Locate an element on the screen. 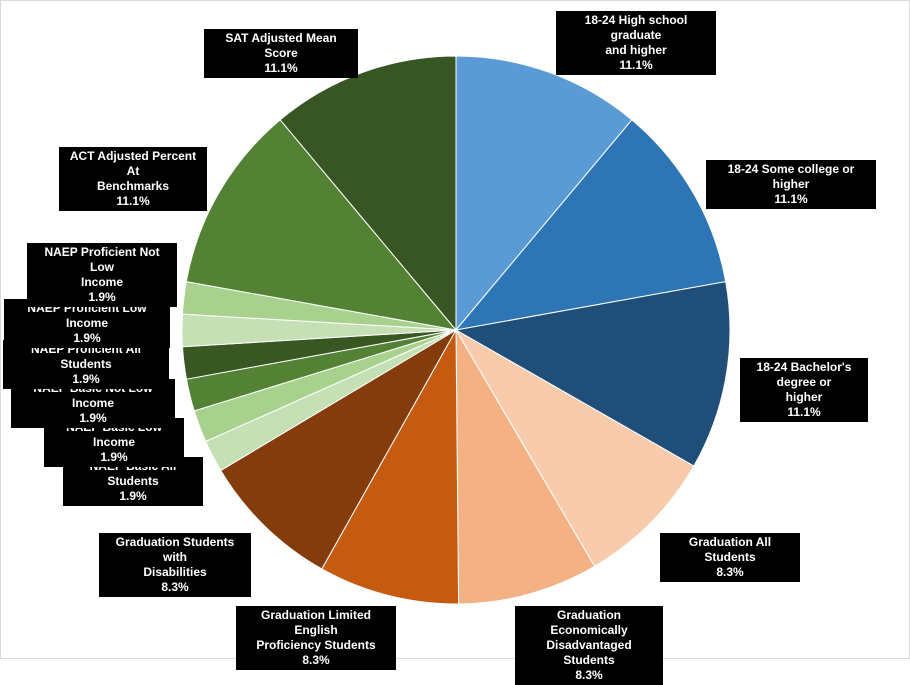 This screenshot has width=910, height=685. slice-label-line: Disabilities is located at coordinates (175, 572).